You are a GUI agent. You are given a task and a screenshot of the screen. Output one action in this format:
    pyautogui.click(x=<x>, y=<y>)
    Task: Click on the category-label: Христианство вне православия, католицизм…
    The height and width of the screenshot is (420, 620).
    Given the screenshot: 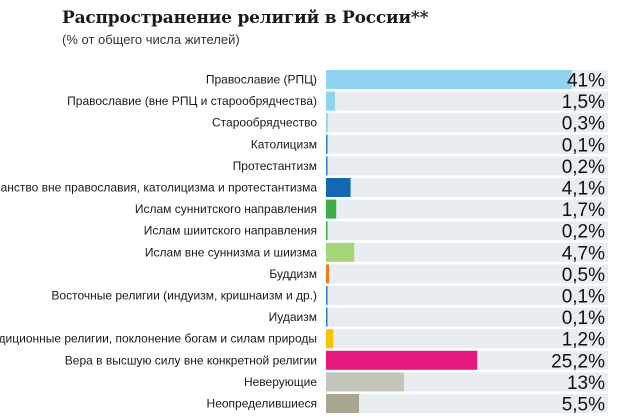 What is the action you would take?
    pyautogui.click(x=158, y=188)
    